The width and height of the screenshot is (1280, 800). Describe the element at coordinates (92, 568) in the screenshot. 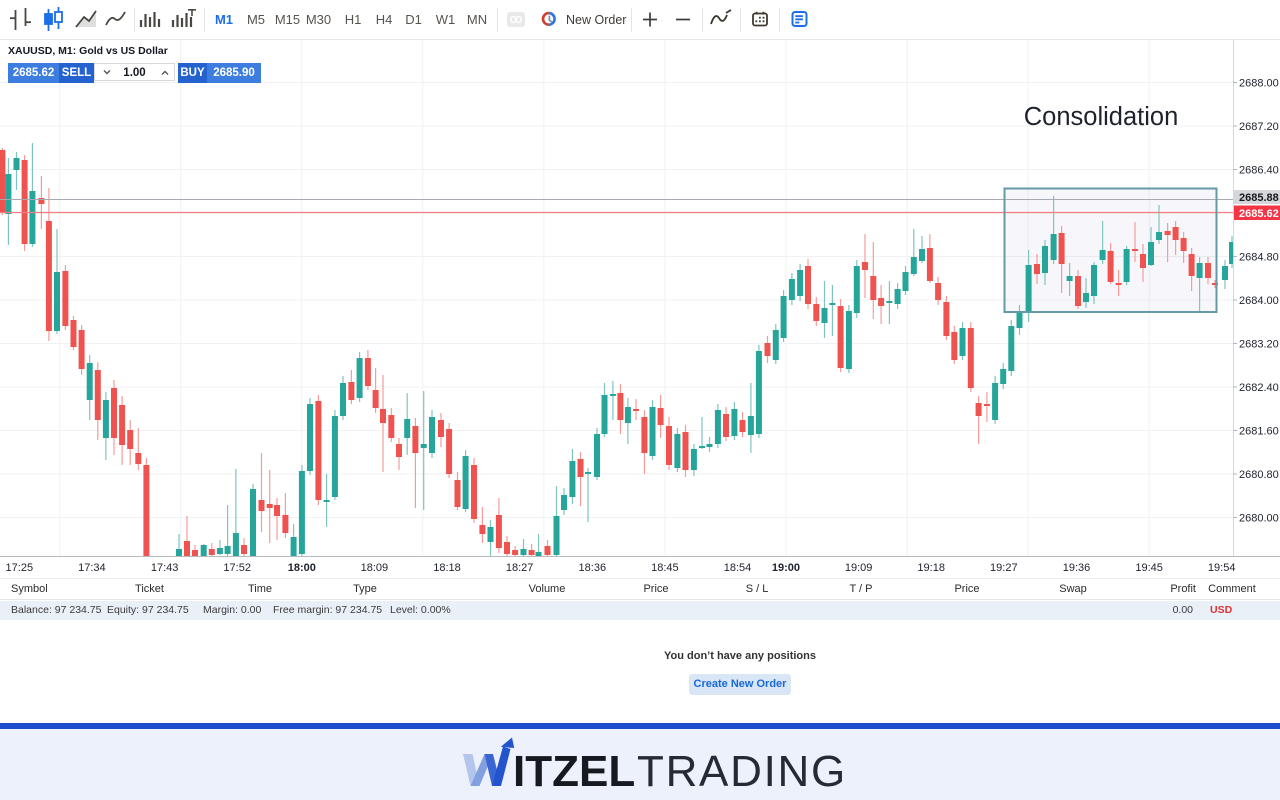

I see `svg-text: 17:34` at that location.